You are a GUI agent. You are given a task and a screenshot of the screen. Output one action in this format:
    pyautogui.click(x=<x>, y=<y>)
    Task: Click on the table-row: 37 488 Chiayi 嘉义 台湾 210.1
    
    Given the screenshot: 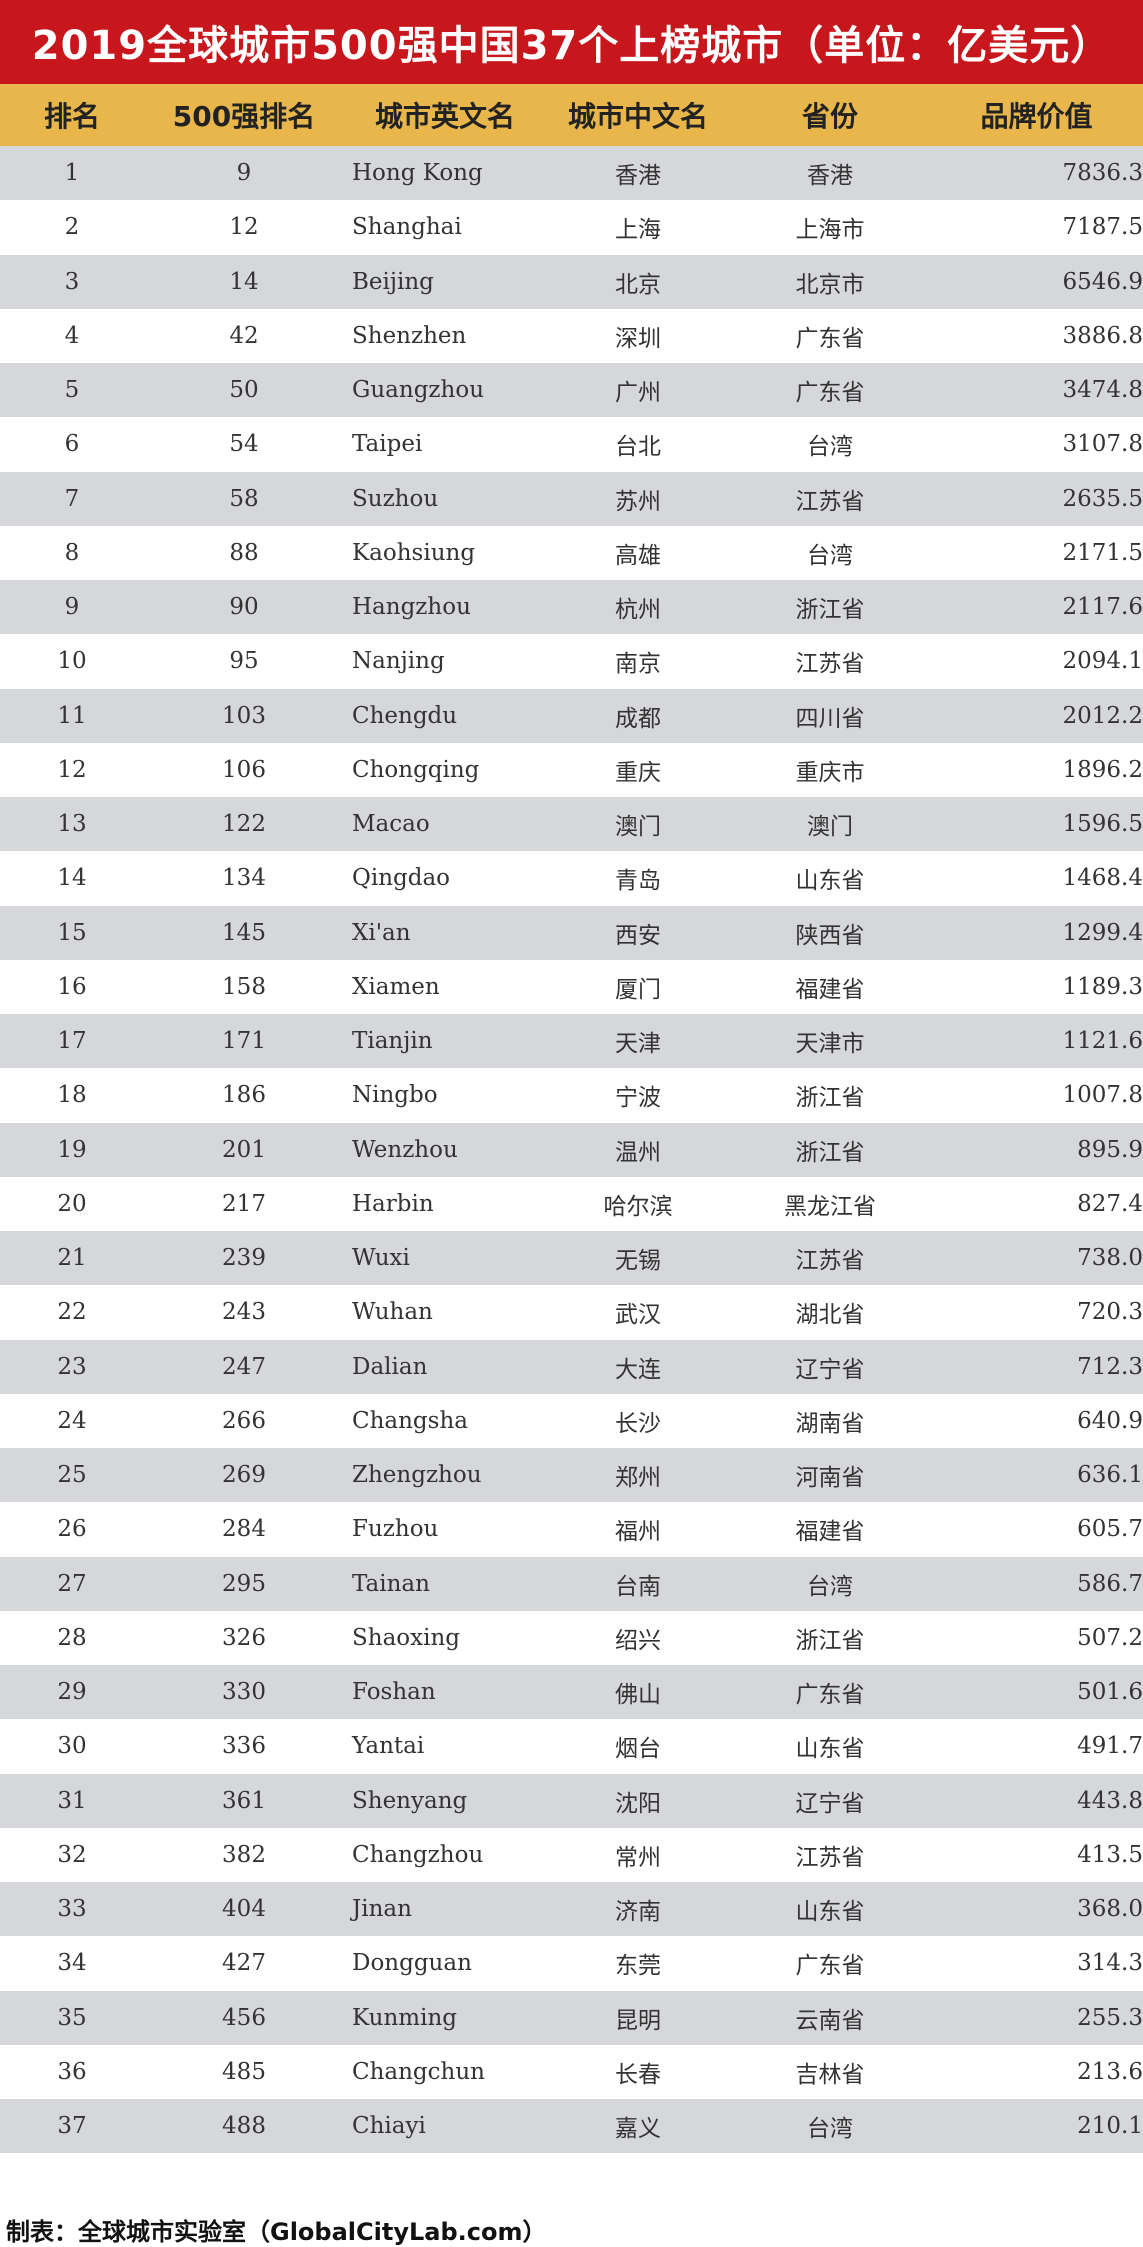 What is the action you would take?
    pyautogui.click(x=571, y=2126)
    